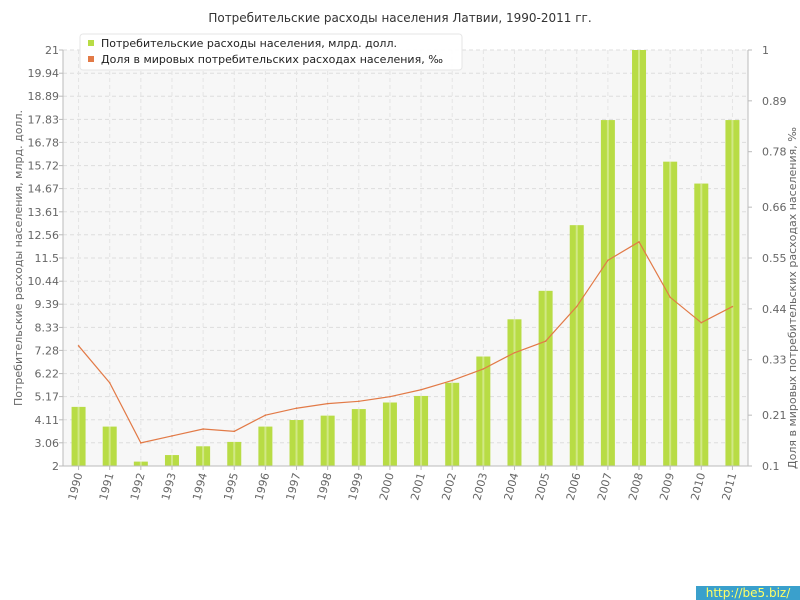  Describe the element at coordinates (44, 119) in the screenshot. I see `y-tick-label: 17.83` at that location.